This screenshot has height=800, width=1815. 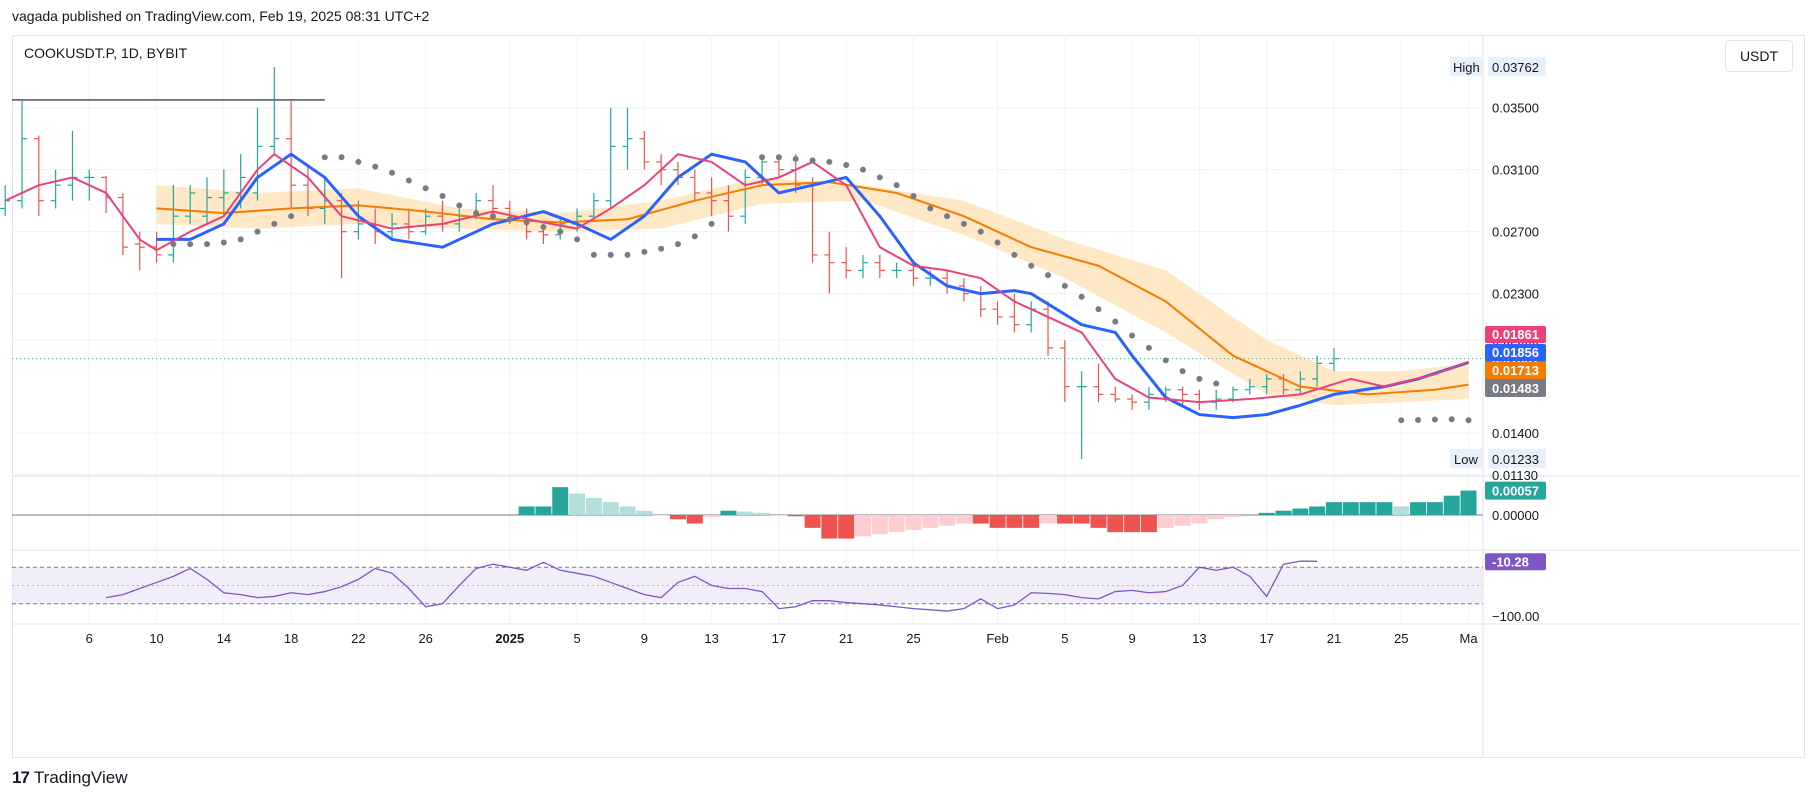 I want to click on histogram-axis-label: 0.00000, so click(x=1515, y=515).